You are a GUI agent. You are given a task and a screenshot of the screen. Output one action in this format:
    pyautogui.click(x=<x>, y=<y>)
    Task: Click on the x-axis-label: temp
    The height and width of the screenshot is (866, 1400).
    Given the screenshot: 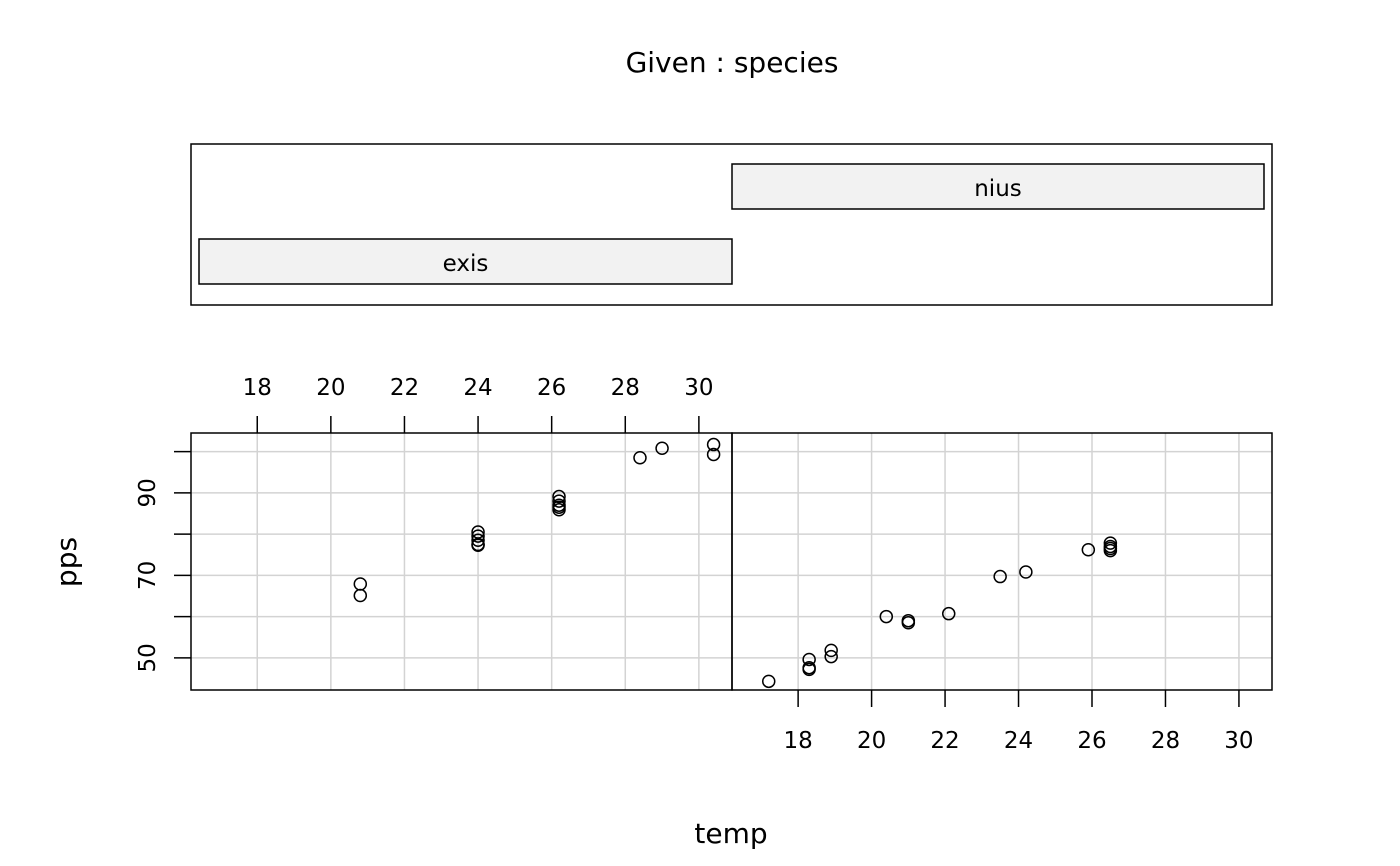 What is the action you would take?
    pyautogui.click(x=730, y=833)
    